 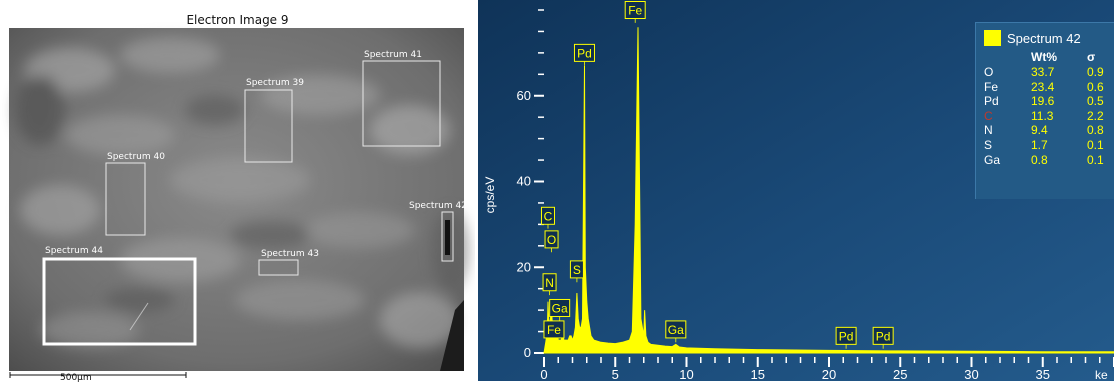 I want to click on table-row: Fe 23.4 0.6, so click(x=1045, y=87).